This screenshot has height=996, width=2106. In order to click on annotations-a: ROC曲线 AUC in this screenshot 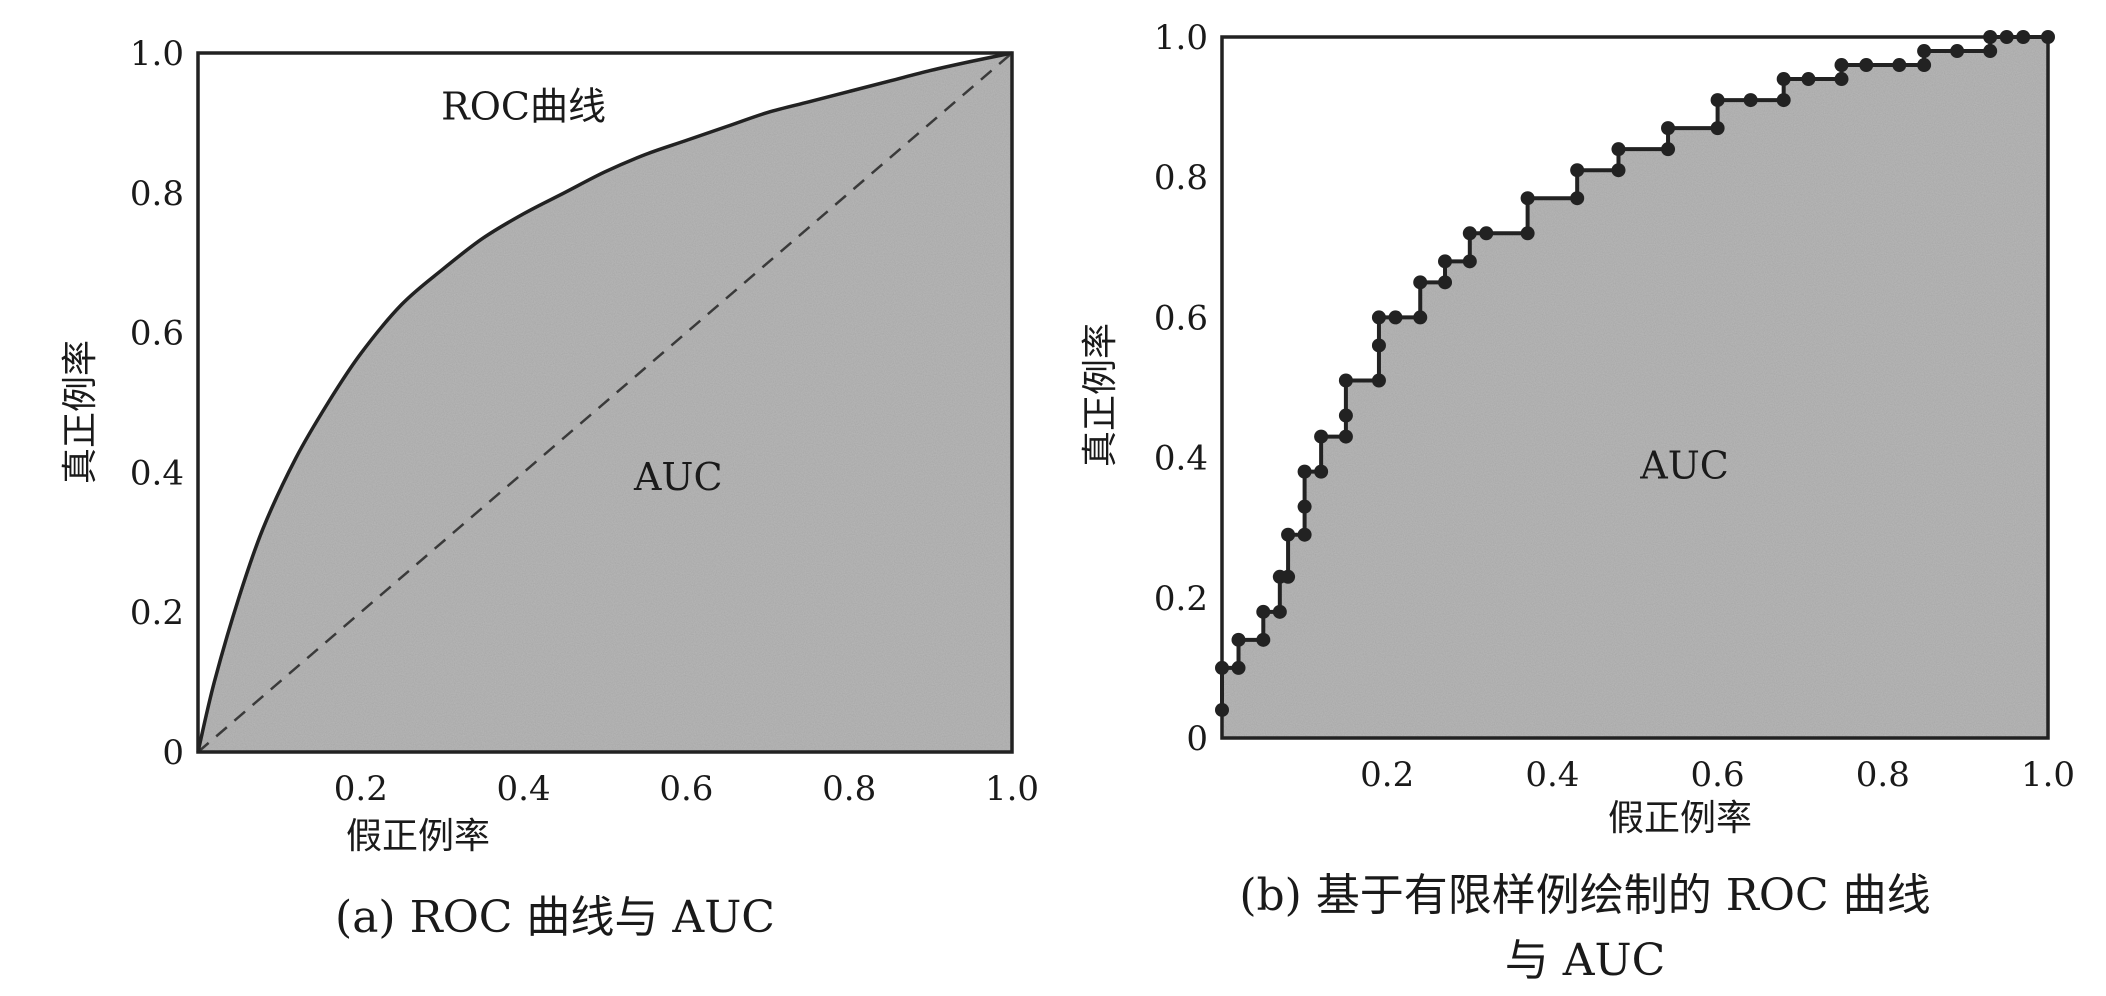, I will do `click(581, 291)`.